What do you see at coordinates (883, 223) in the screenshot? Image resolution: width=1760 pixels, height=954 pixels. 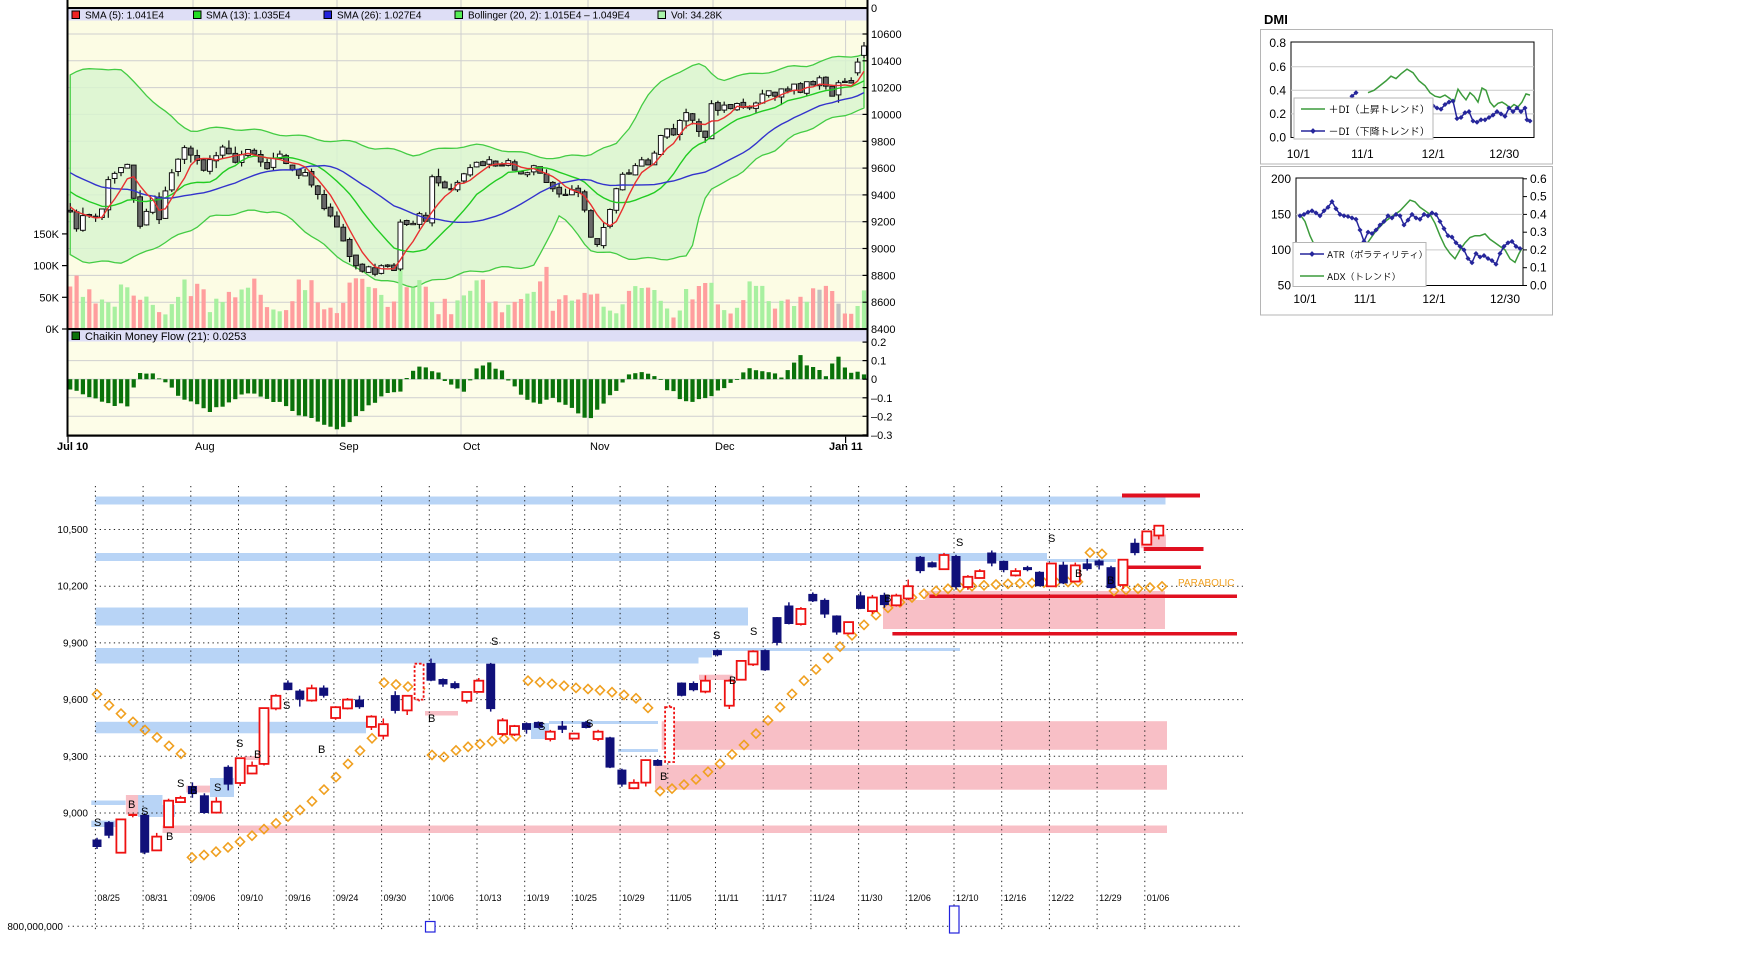 I see `svg-text: 9200` at bounding box center [883, 223].